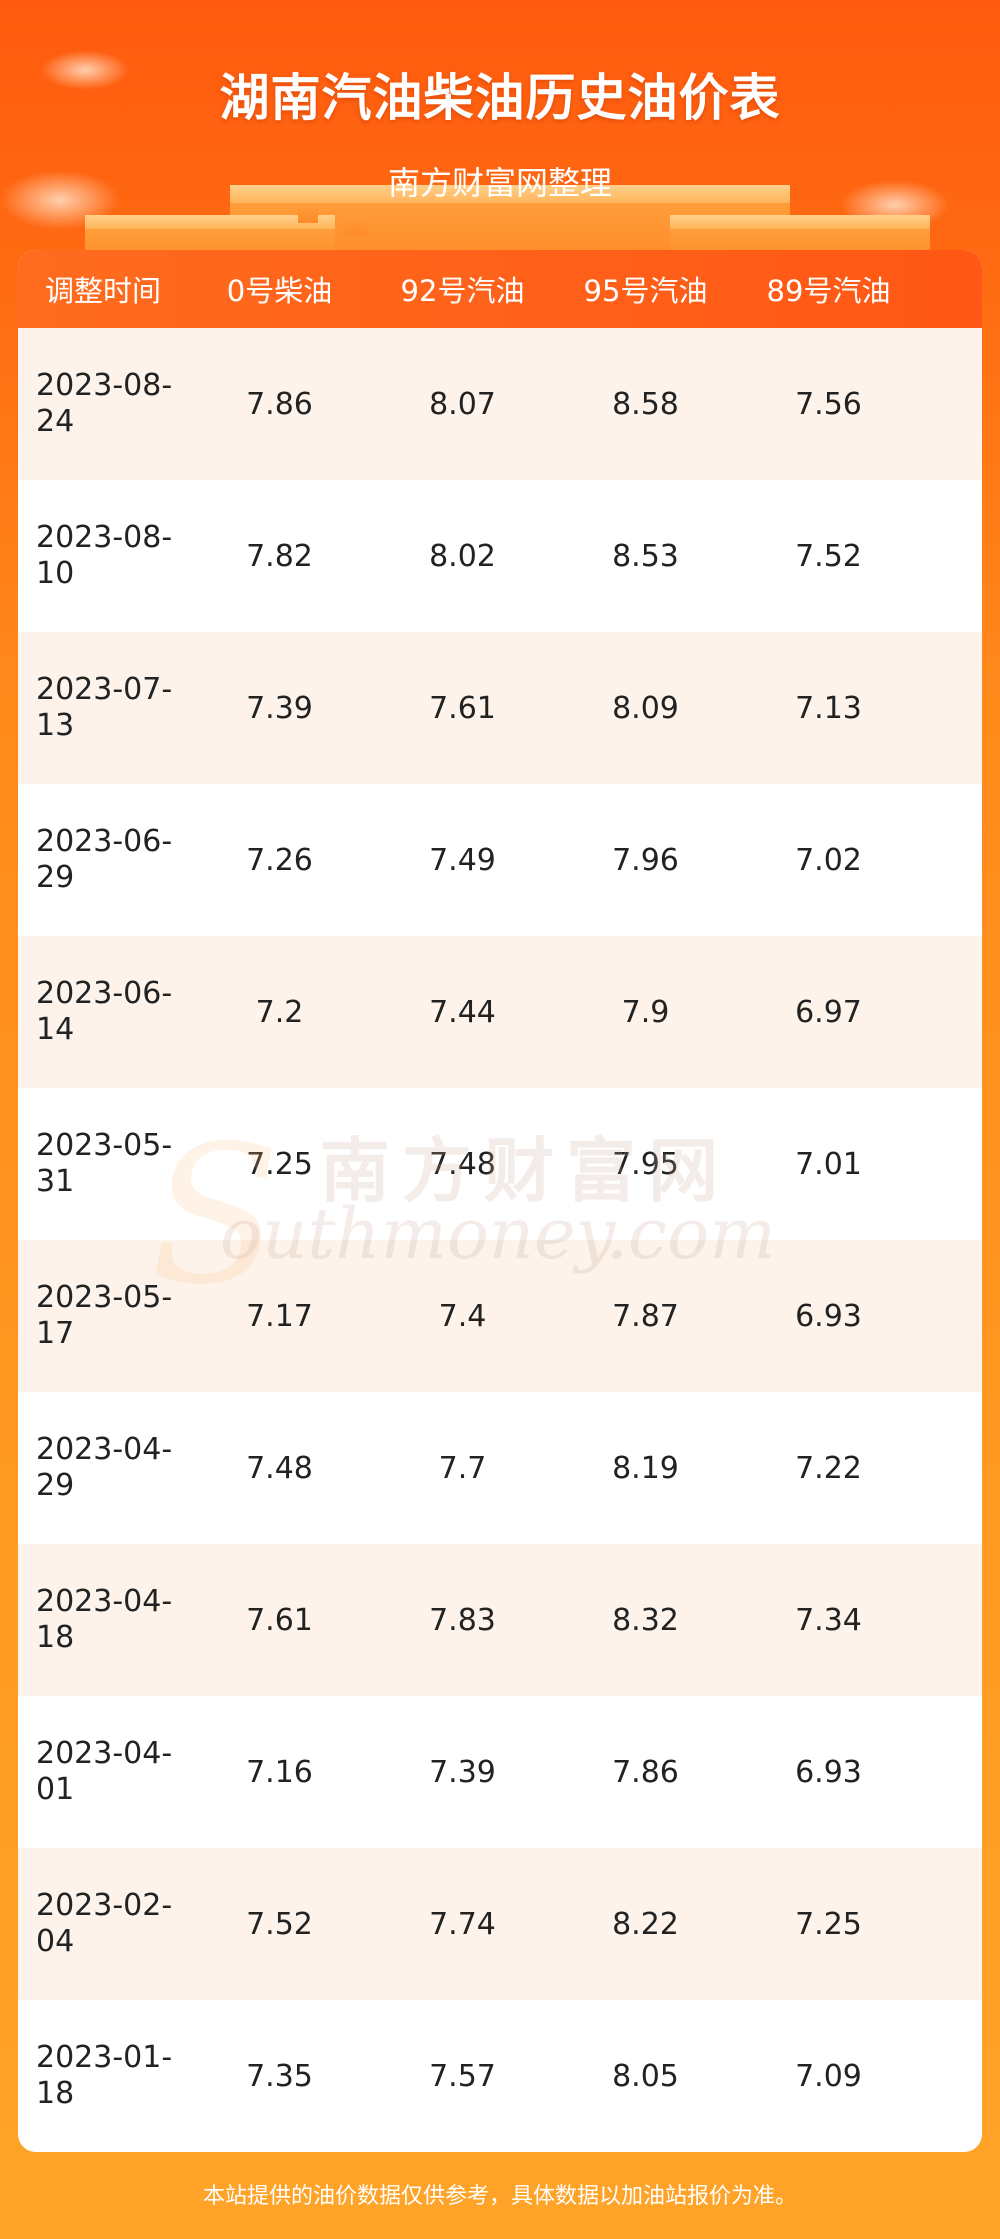 This screenshot has width=1000, height=2239. What do you see at coordinates (462, 556) in the screenshot?
I see `gasoline-92-price: 8.02` at bounding box center [462, 556].